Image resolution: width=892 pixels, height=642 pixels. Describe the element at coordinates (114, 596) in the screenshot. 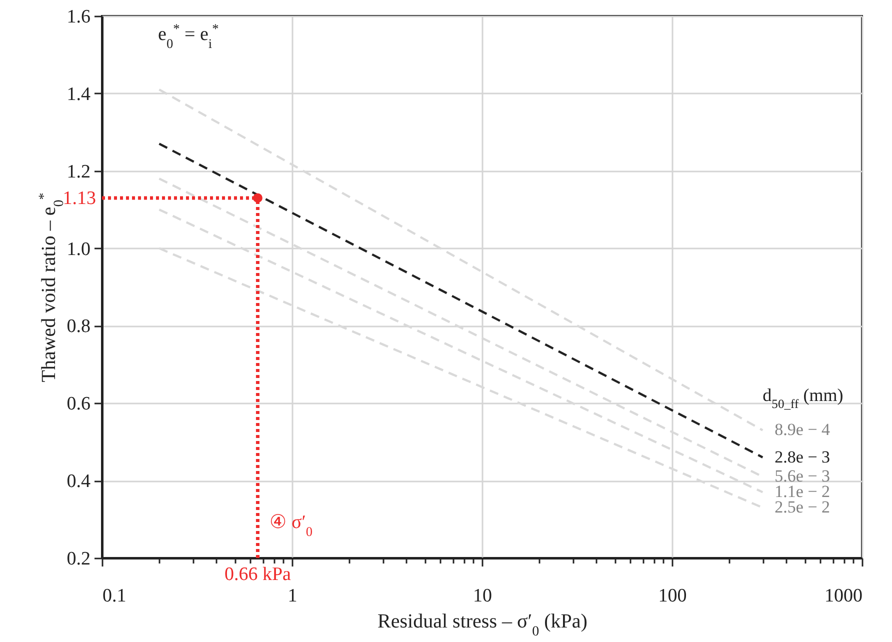

I see `x-tick-label: 0.1` at that location.